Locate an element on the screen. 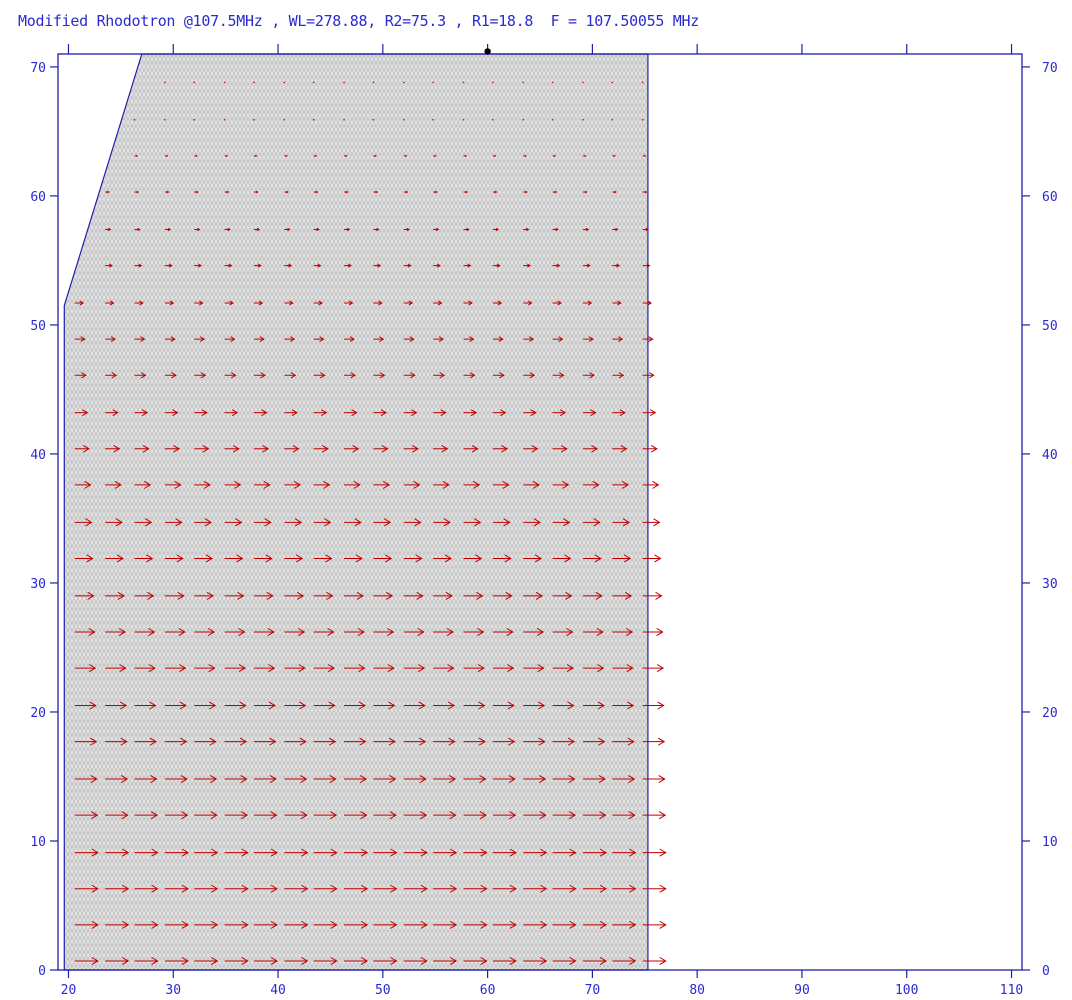  x-tick-label: 70 is located at coordinates (593, 990).